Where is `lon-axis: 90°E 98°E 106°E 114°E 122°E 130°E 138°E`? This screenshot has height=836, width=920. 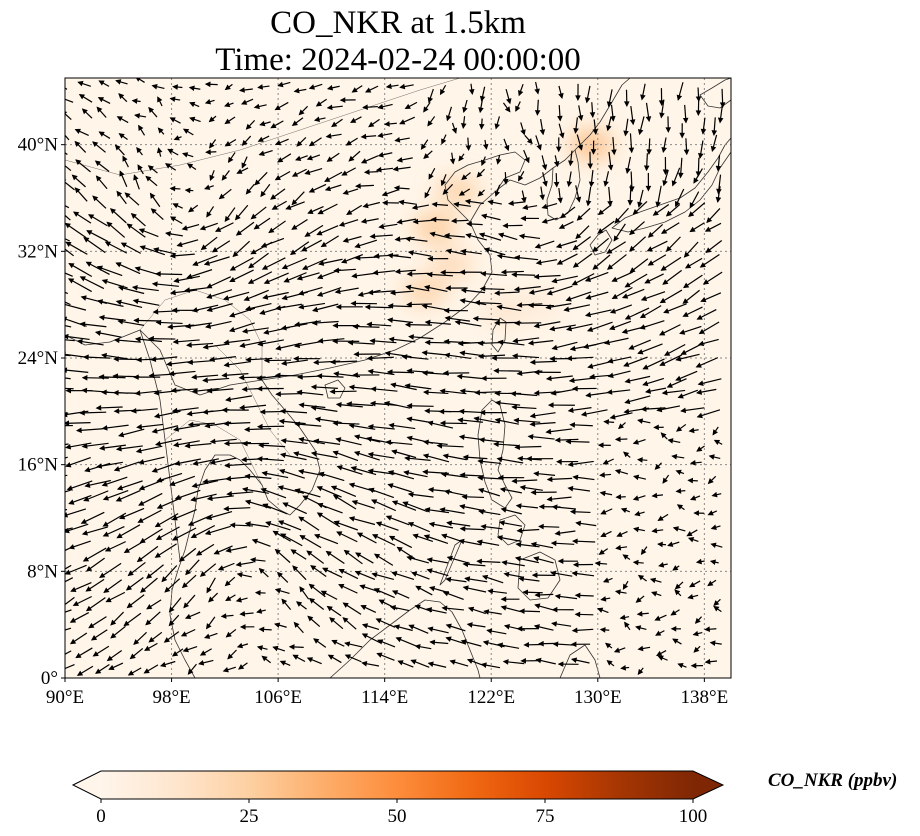
lon-axis: 90°E 98°E 106°E 114°E 122°E 130°E 138°E is located at coordinates (387, 693).